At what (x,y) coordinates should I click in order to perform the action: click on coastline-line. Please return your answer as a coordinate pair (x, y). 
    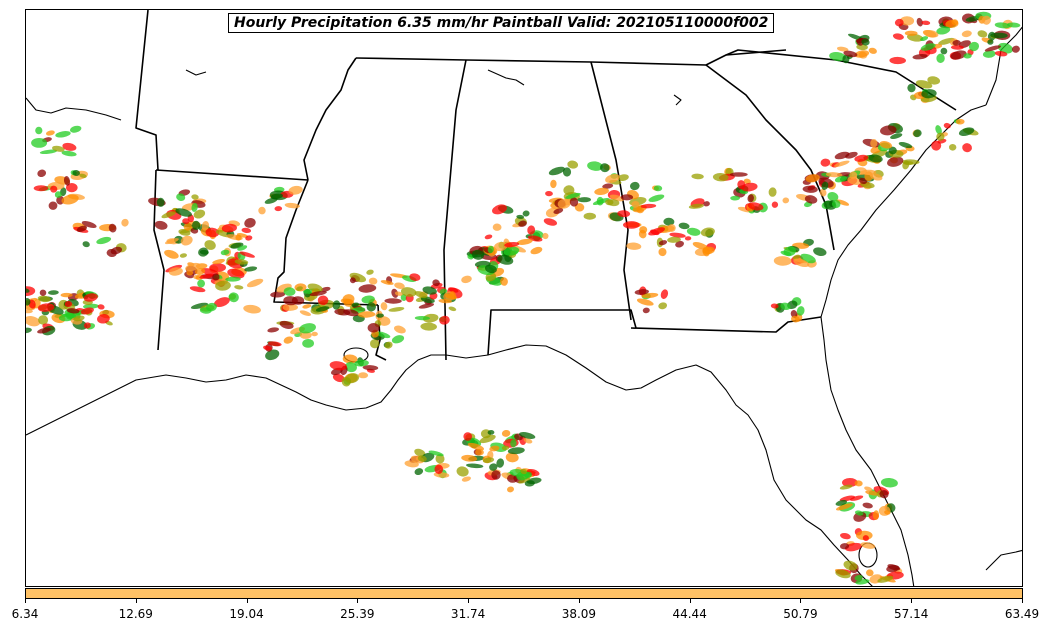
    Looking at the image, I should click on (903, 211).